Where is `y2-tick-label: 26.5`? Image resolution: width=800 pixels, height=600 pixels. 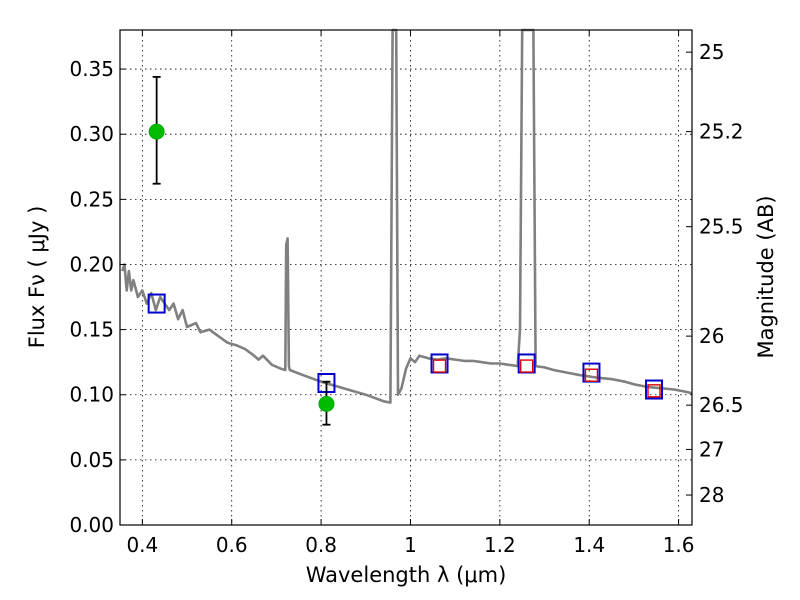 y2-tick-label: 26.5 is located at coordinates (721, 405).